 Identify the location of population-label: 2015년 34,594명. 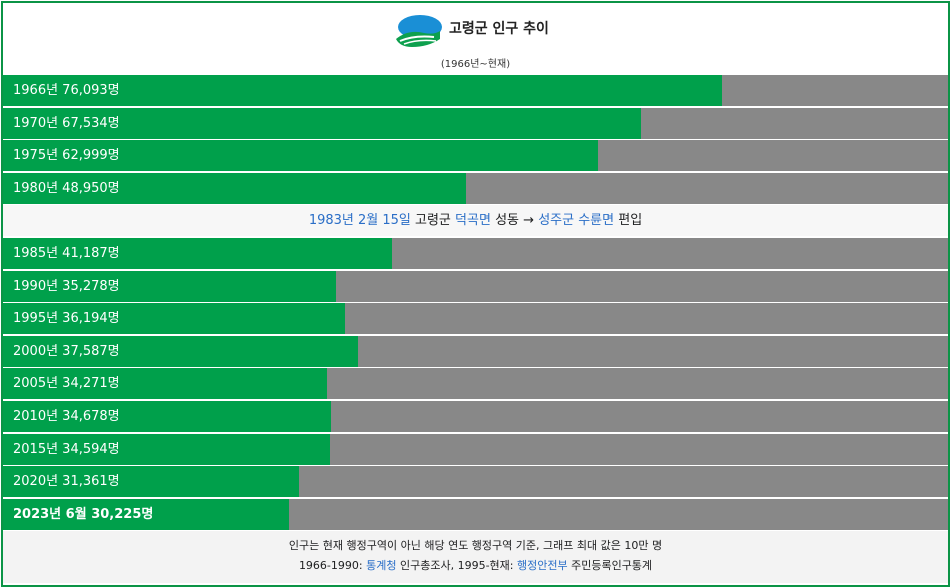
(66, 449).